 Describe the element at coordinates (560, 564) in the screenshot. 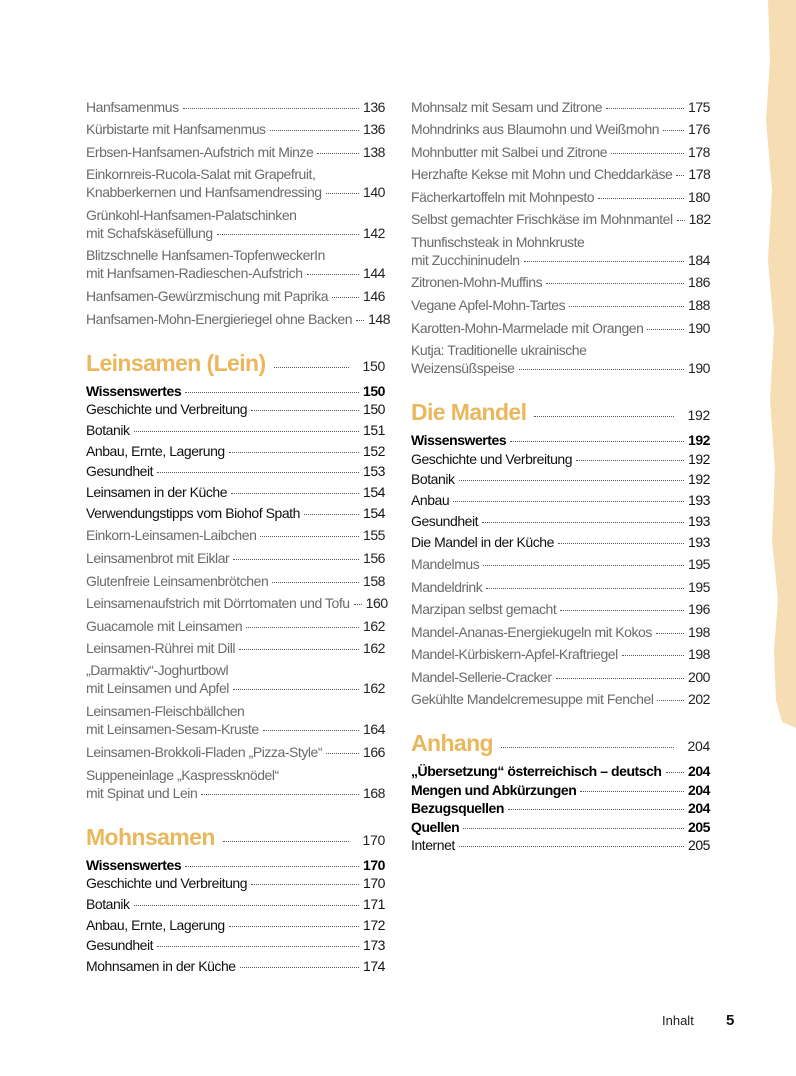

I see `toc-entry-recipe: Mandelmus 195` at that location.